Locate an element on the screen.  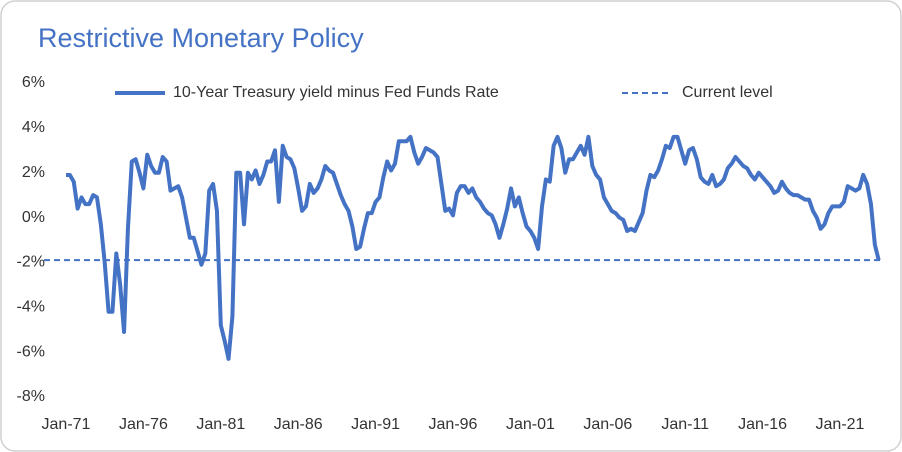
x-tick-label: Jan-11 is located at coordinates (685, 424).